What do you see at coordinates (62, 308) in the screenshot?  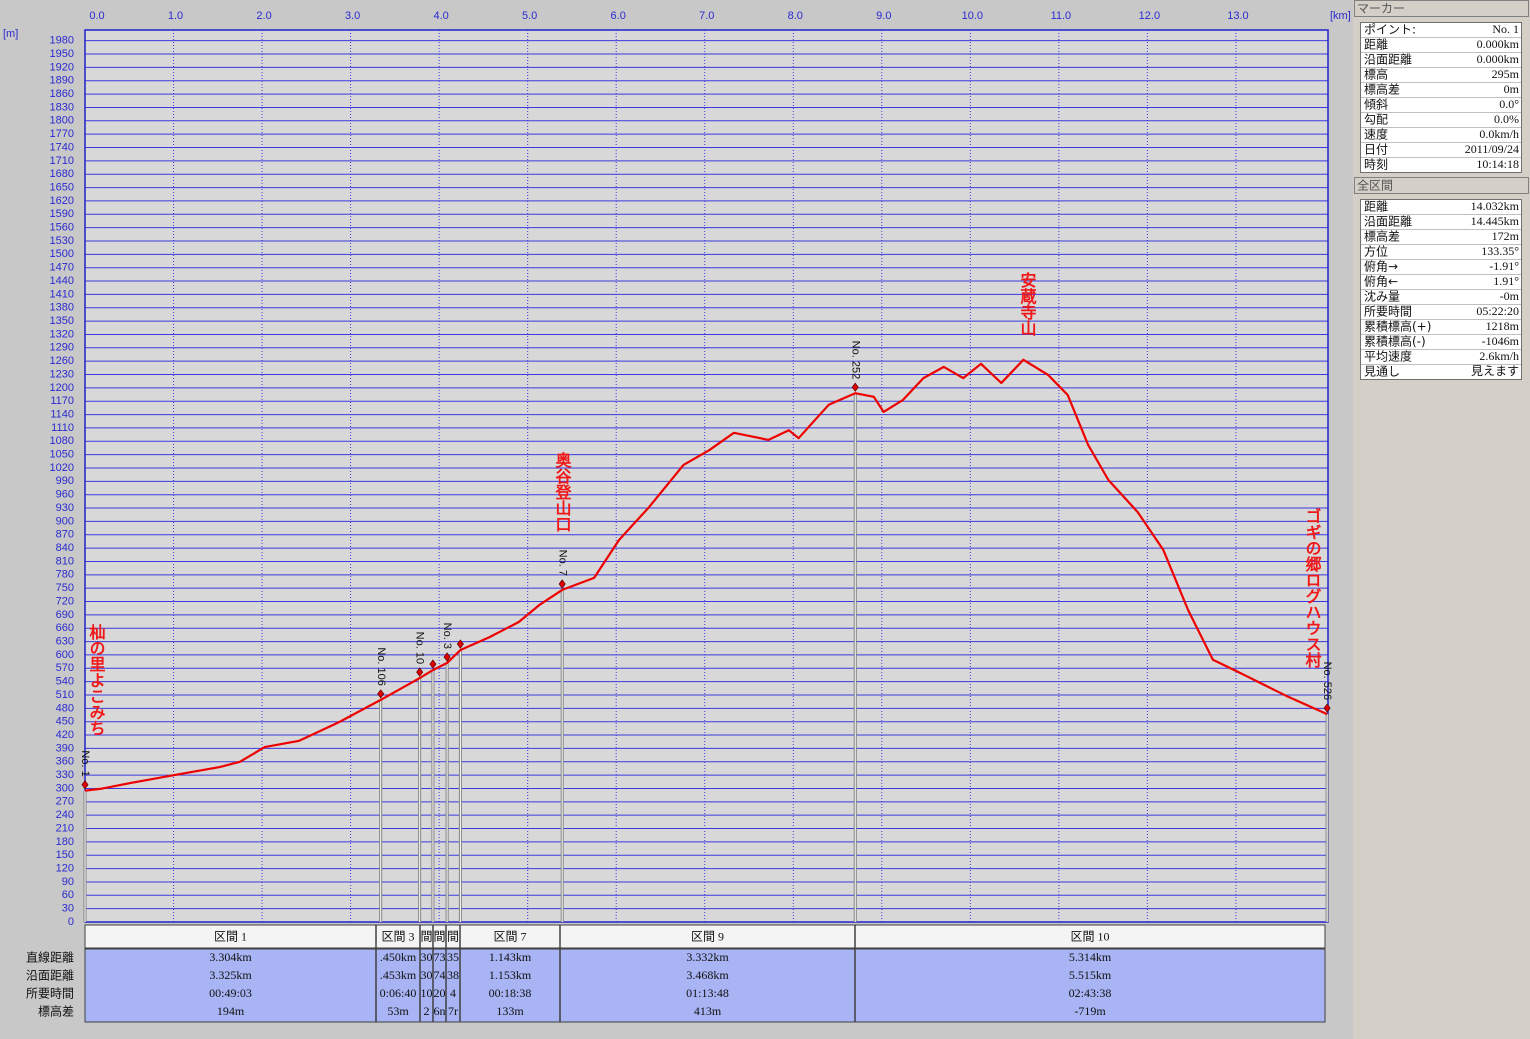 I see `y-tick-label: 1380` at bounding box center [62, 308].